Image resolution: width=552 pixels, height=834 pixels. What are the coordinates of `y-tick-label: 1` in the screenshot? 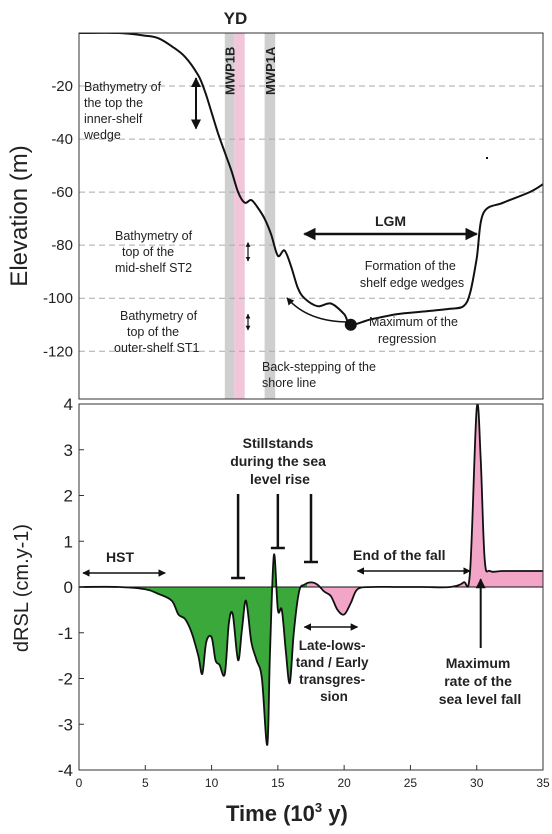 It's located at (68, 541).